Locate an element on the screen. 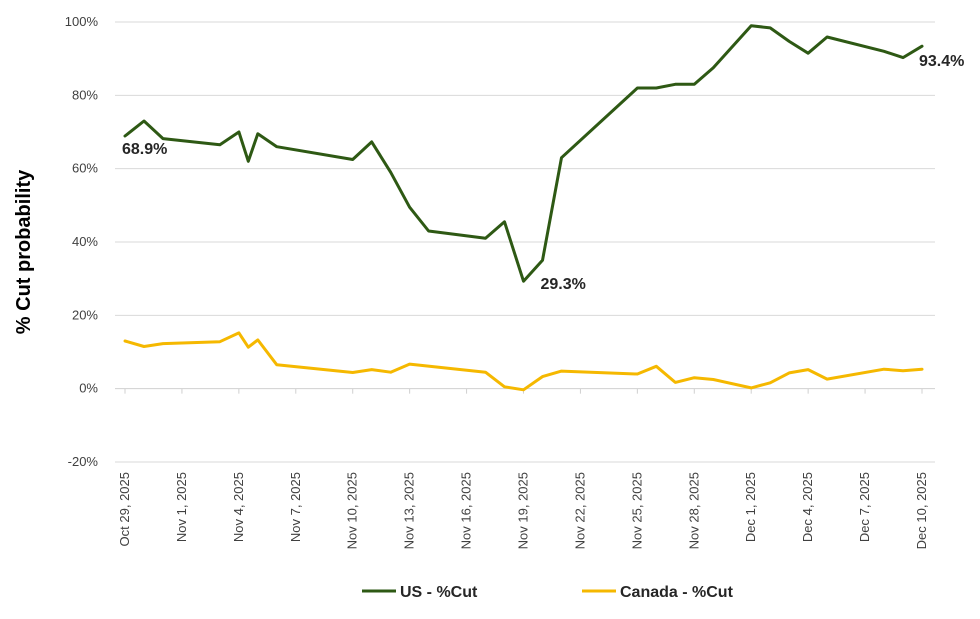 This screenshot has width=980, height=619. y-tick-label: 0% is located at coordinates (88, 388).